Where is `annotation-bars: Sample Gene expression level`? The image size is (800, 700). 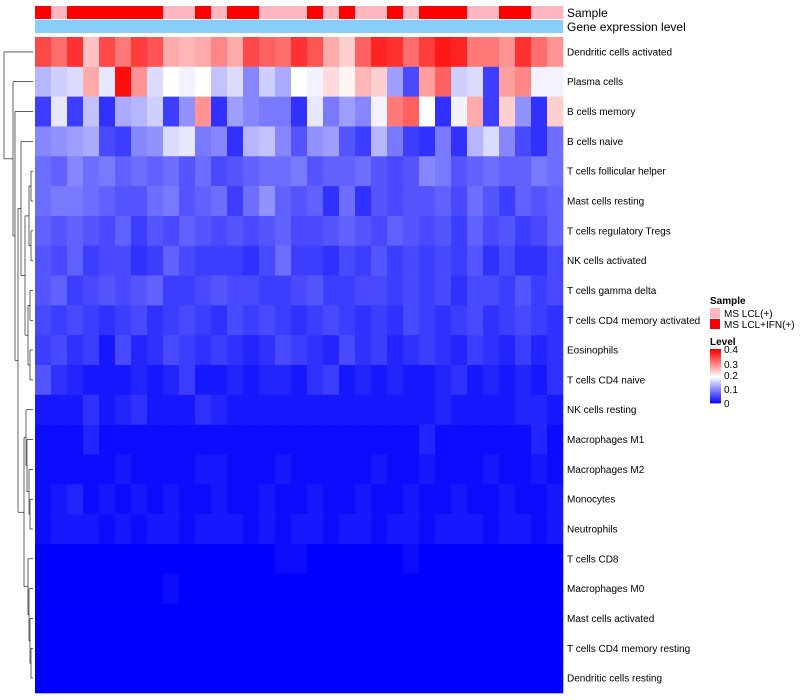
annotation-bars: Sample Gene expression level is located at coordinates (360, 20).